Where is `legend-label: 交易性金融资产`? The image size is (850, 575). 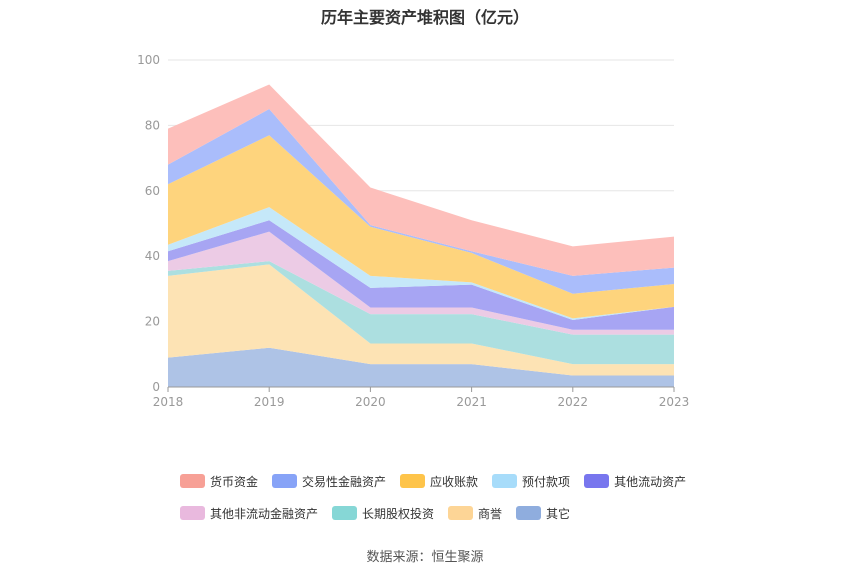 legend-label: 交易性金融资产 is located at coordinates (344, 481).